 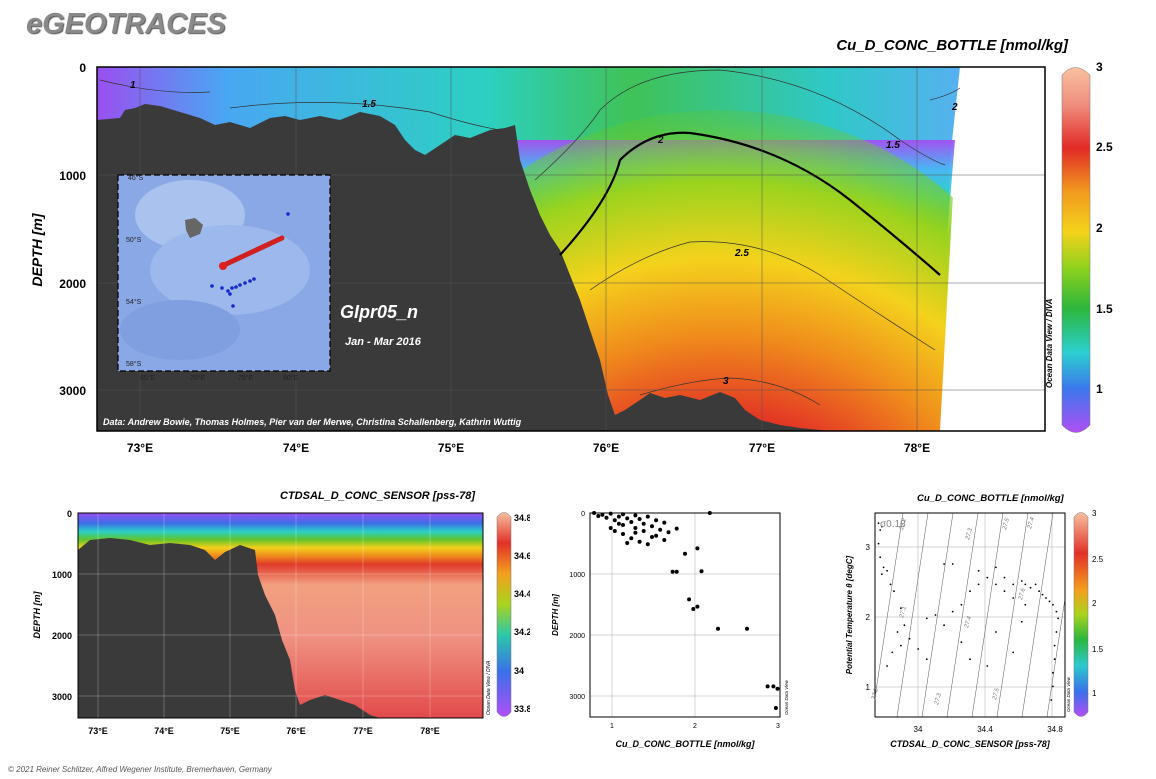 What do you see at coordinates (868, 547) in the screenshot?
I see `y-tick-label: 3` at bounding box center [868, 547].